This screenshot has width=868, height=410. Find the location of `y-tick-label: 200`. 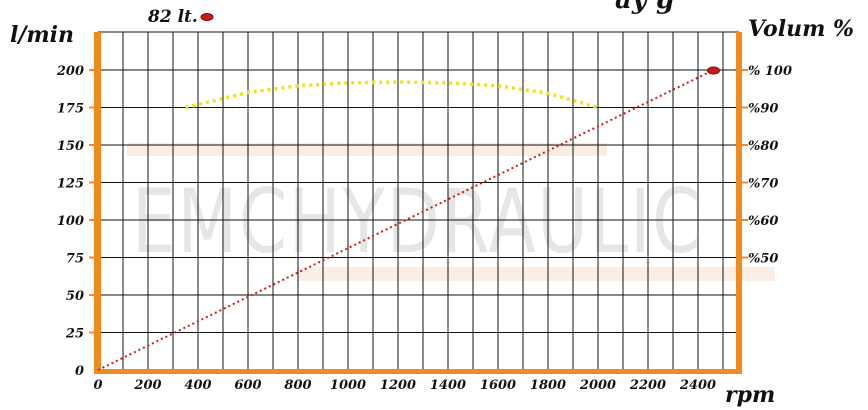

y-tick-label: 200 is located at coordinates (70, 71).